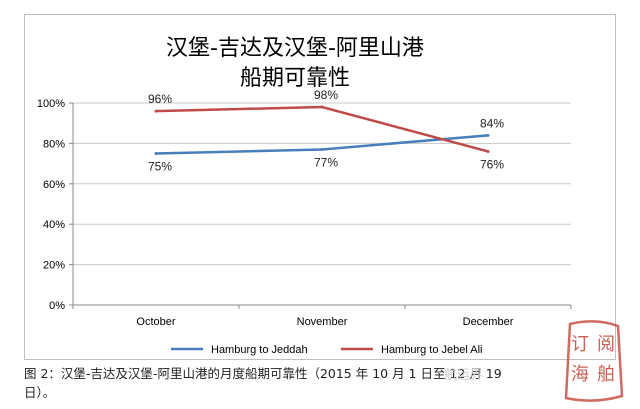  Describe the element at coordinates (54, 266) in the screenshot. I see `y-tick-label: 20%` at that location.